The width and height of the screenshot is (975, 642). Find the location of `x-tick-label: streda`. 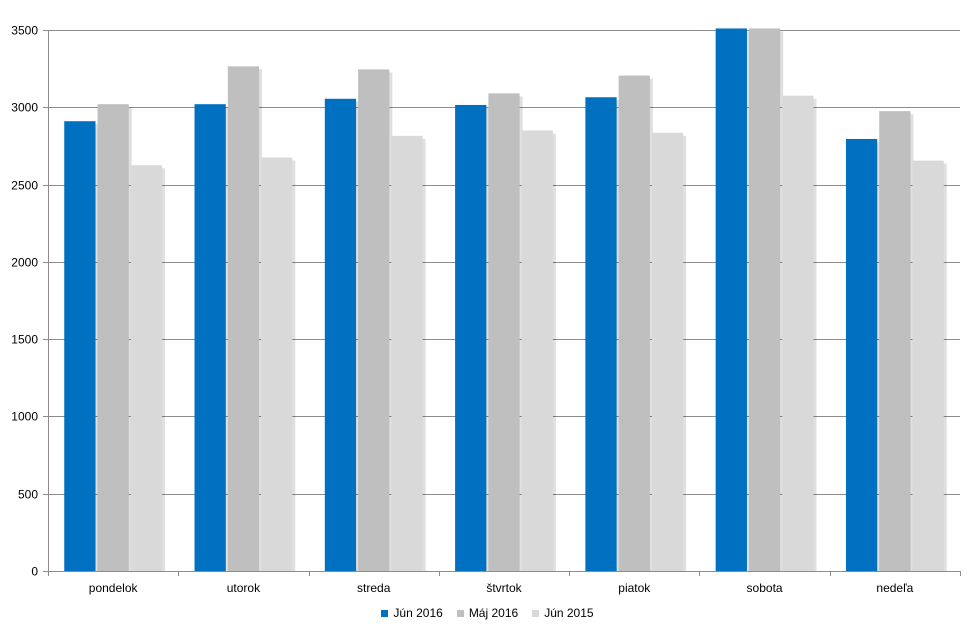

x-tick-label: streda is located at coordinates (374, 588).